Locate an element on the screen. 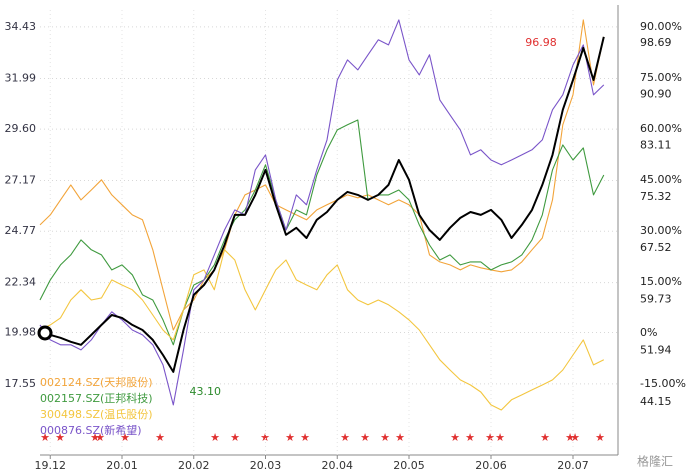 The image size is (693, 476). y2-tick-label: 45.00% is located at coordinates (661, 179).